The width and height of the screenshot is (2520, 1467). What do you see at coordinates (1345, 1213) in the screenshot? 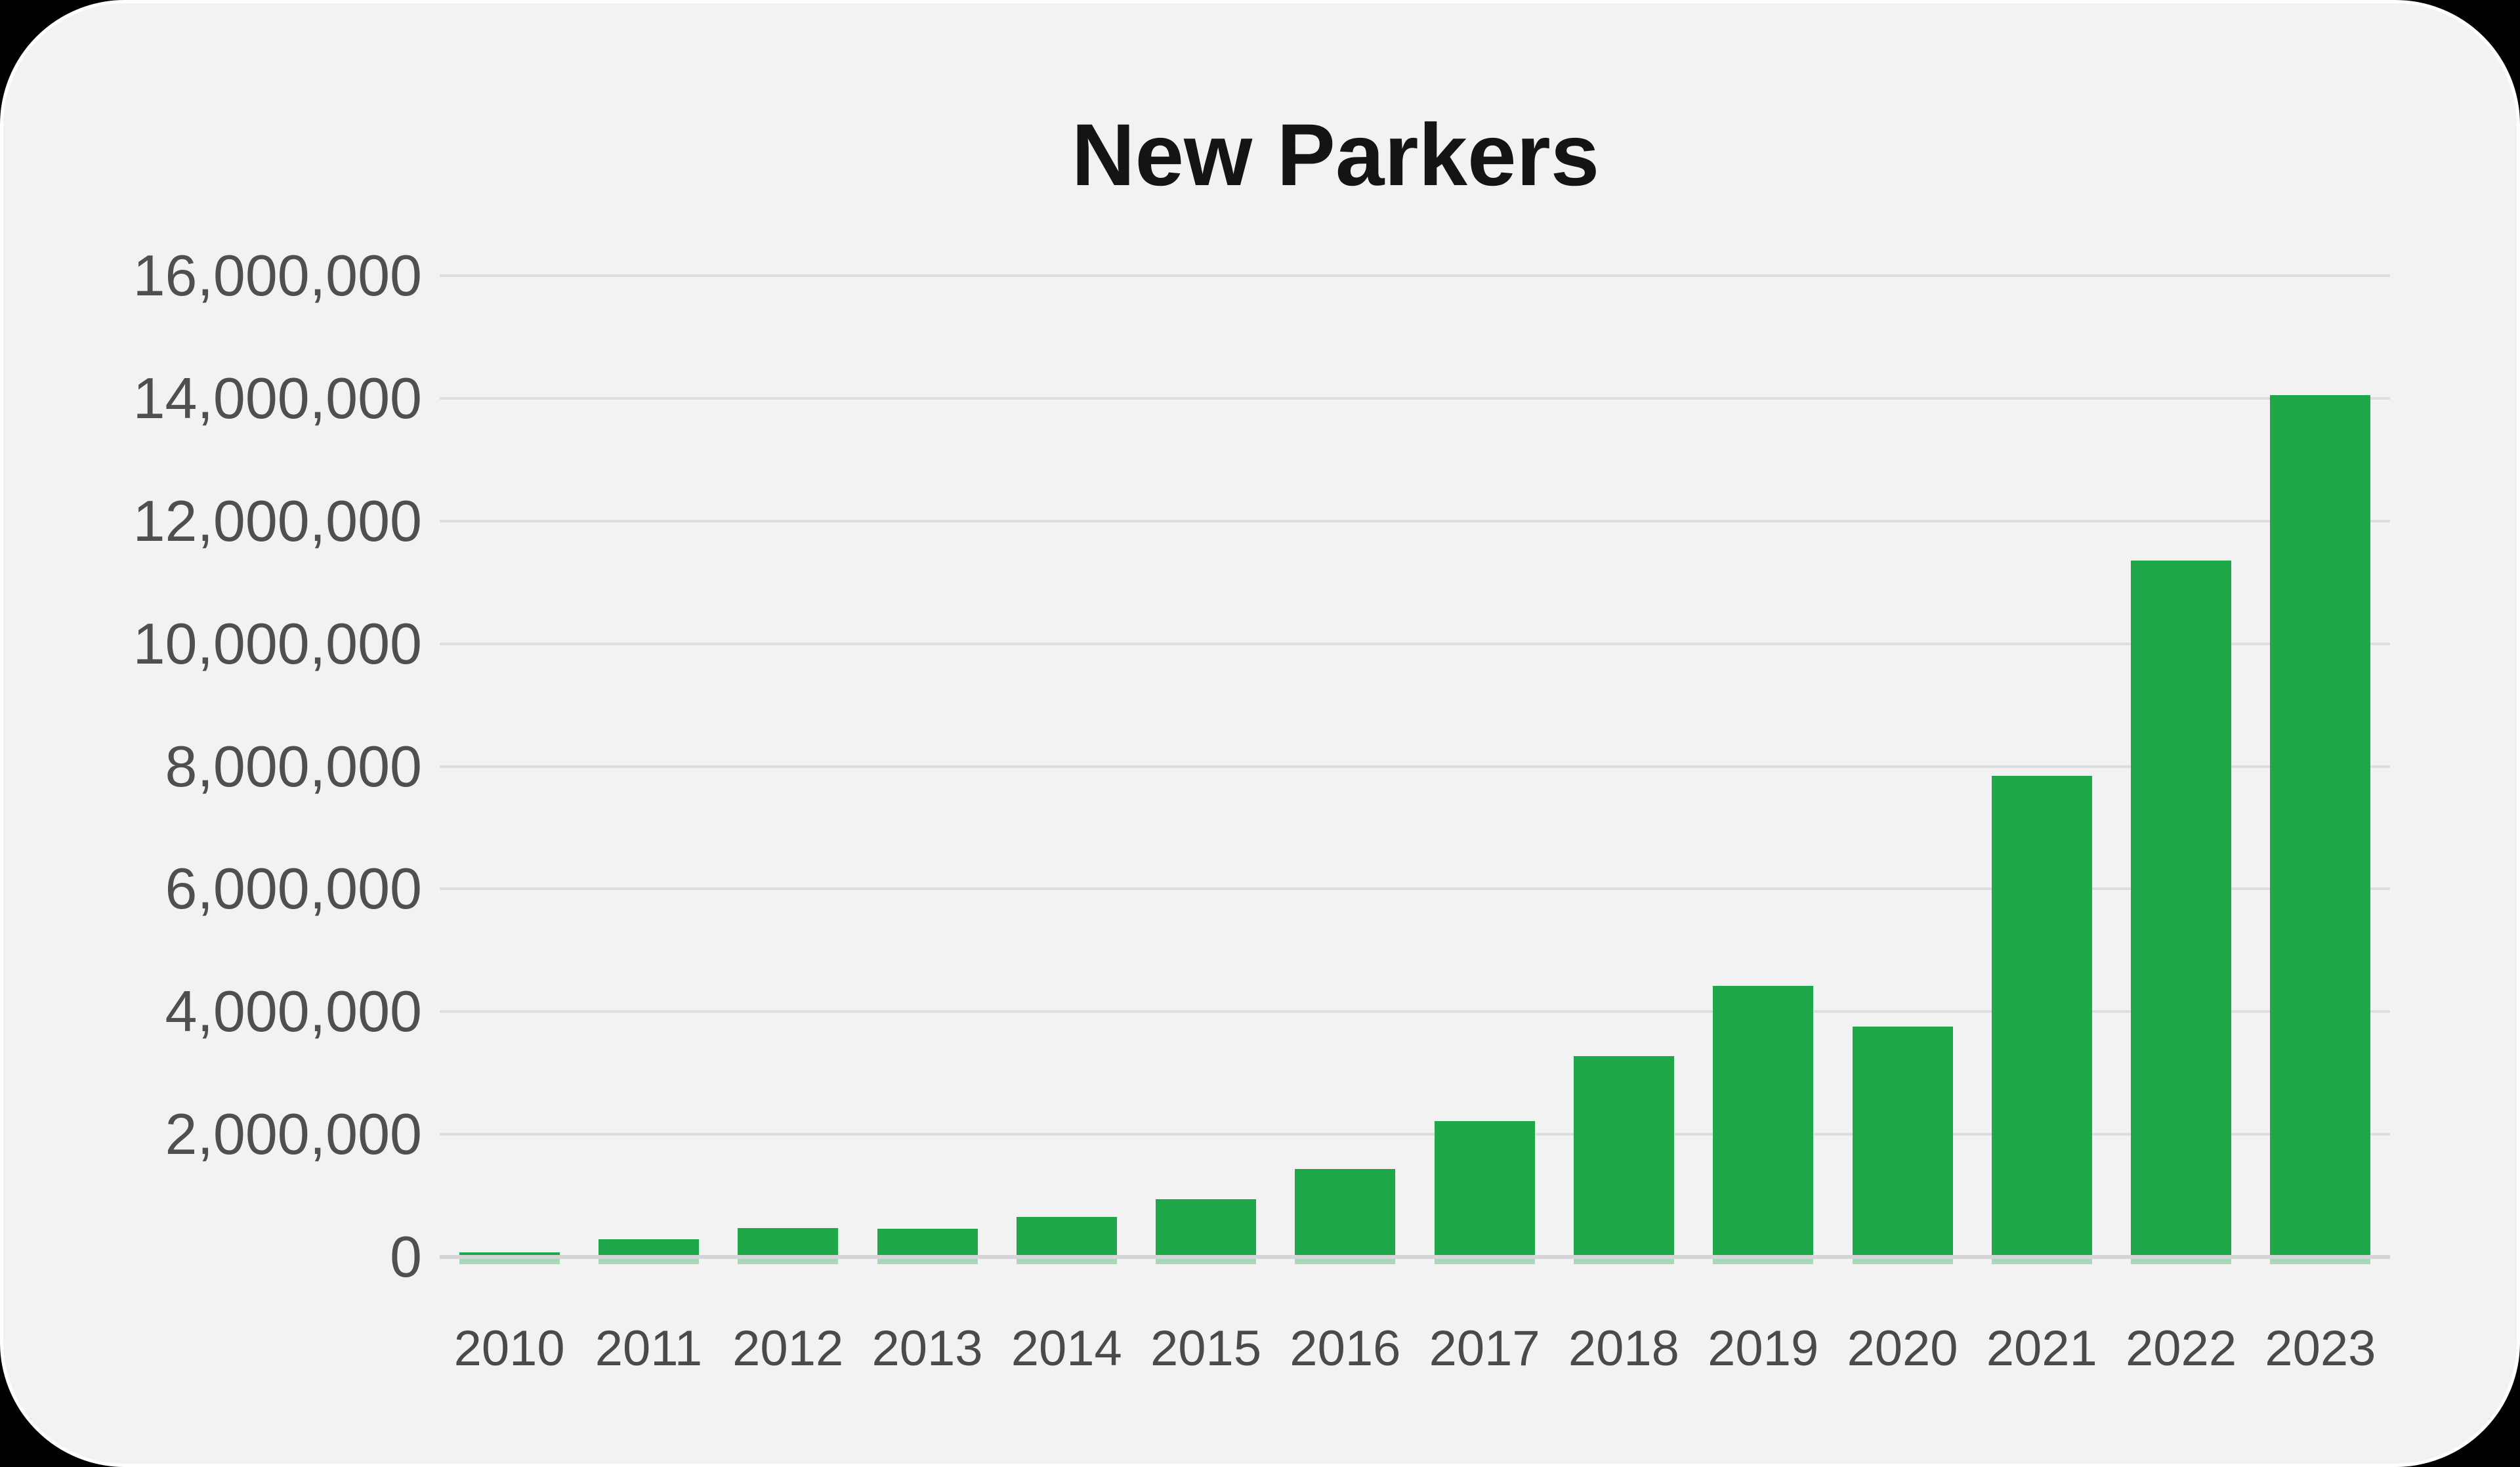
I see `bar-2016` at bounding box center [1345, 1213].